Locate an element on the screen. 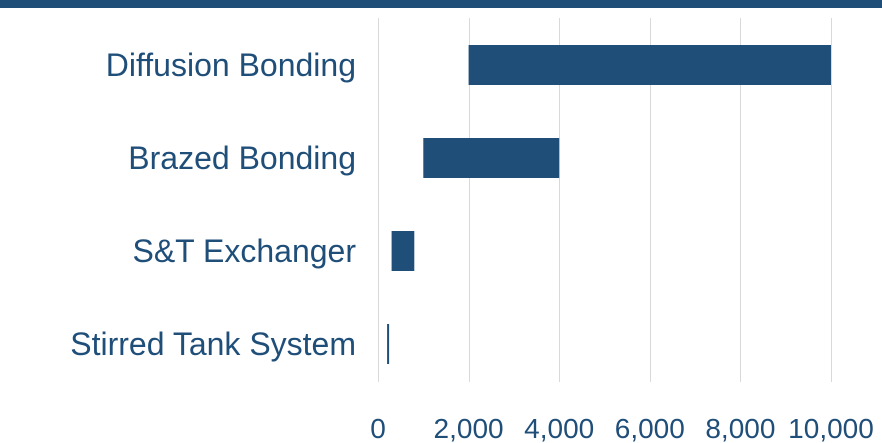 The height and width of the screenshot is (443, 882). category-label: Brazed Bonding is located at coordinates (242, 158).